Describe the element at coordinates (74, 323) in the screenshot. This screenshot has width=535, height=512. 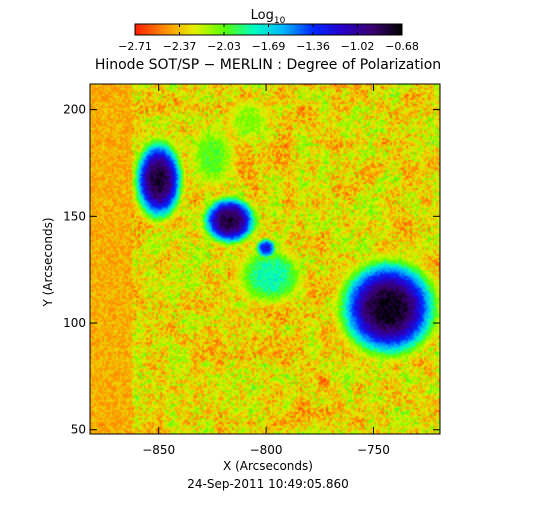
I see `y-tick-label: 100` at that location.